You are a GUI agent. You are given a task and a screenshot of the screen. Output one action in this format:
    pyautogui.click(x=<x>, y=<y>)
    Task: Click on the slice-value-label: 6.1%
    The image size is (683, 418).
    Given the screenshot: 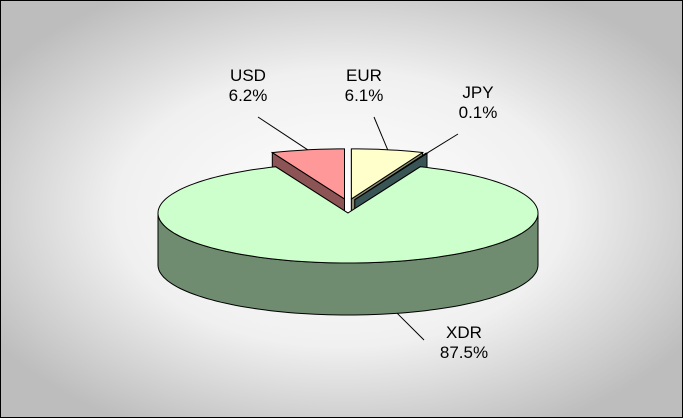 What is the action you would take?
    pyautogui.click(x=364, y=95)
    